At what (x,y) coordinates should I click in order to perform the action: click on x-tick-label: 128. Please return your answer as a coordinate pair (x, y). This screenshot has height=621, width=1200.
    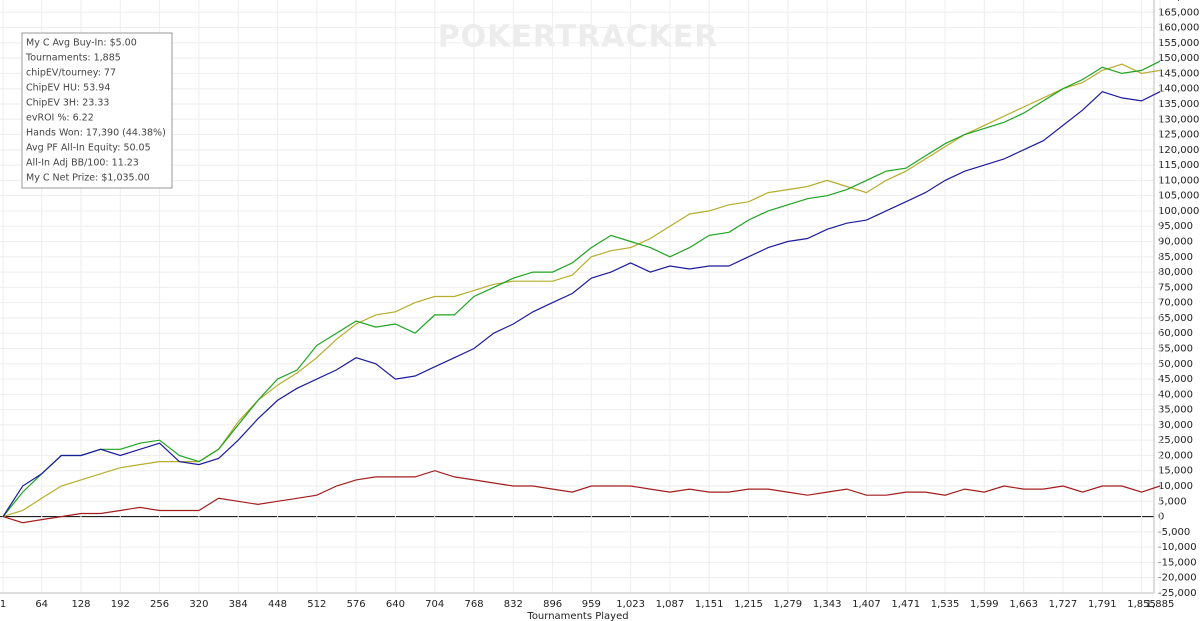
    Looking at the image, I should click on (80, 604).